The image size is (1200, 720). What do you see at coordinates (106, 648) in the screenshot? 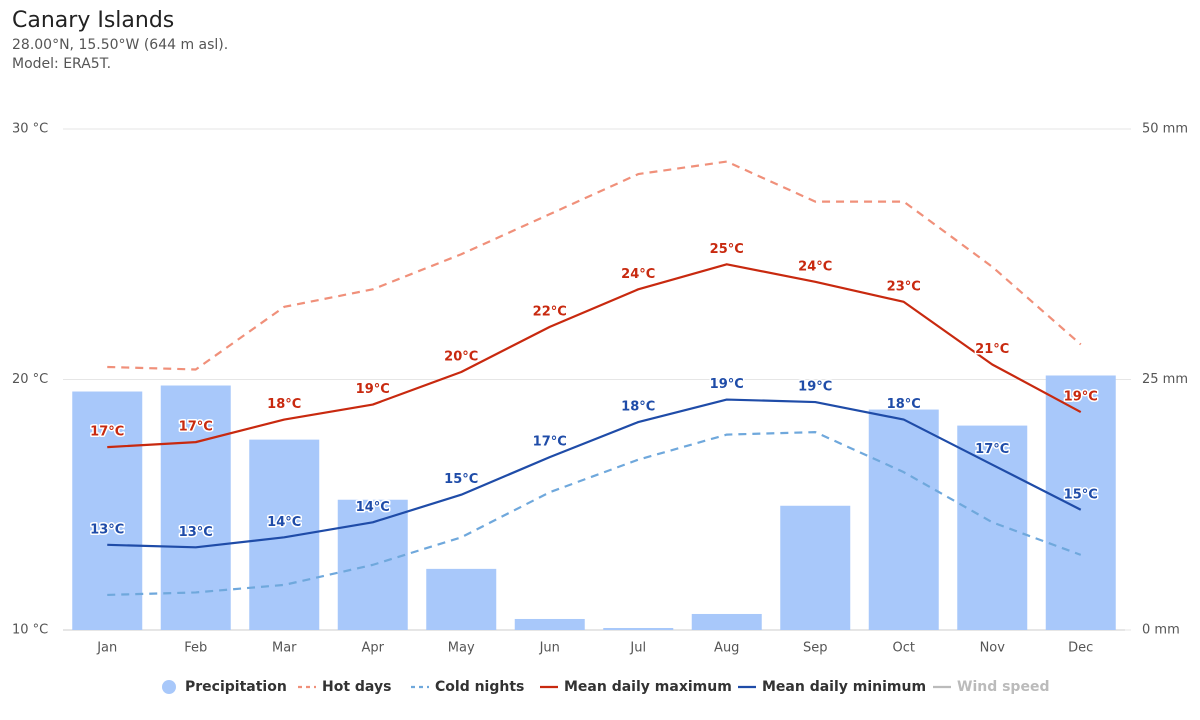
I see `x-tick-label: Jan` at bounding box center [106, 648].